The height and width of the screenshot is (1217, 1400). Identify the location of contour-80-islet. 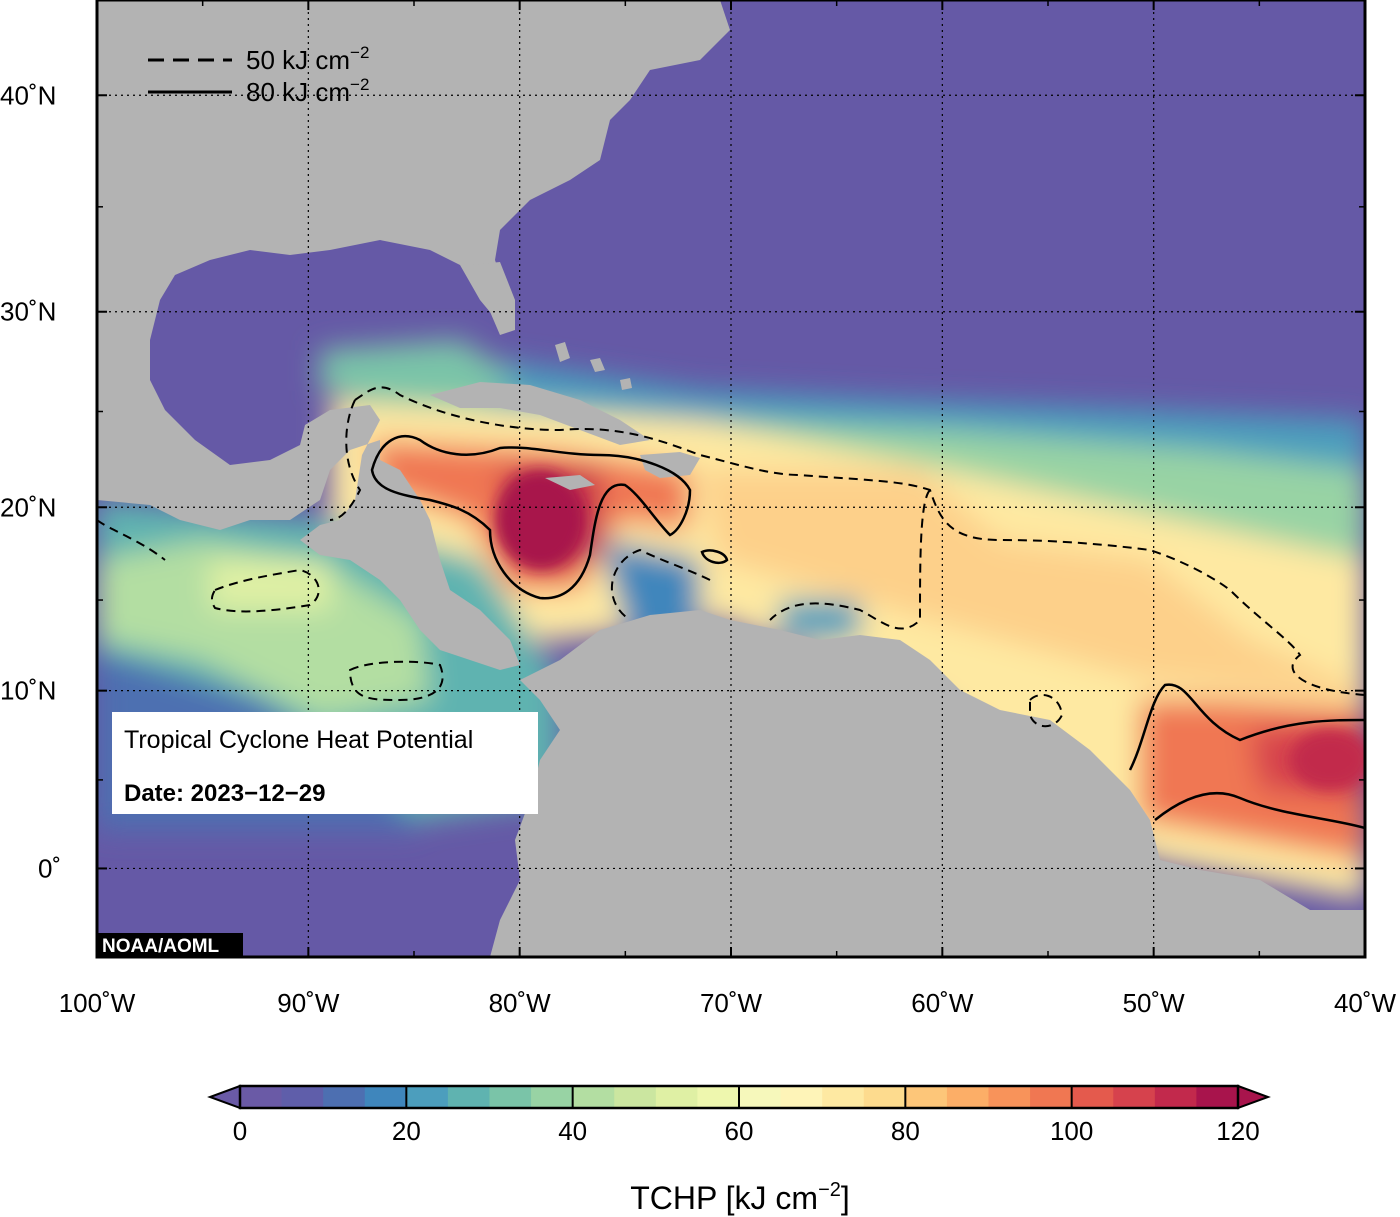
(714, 556).